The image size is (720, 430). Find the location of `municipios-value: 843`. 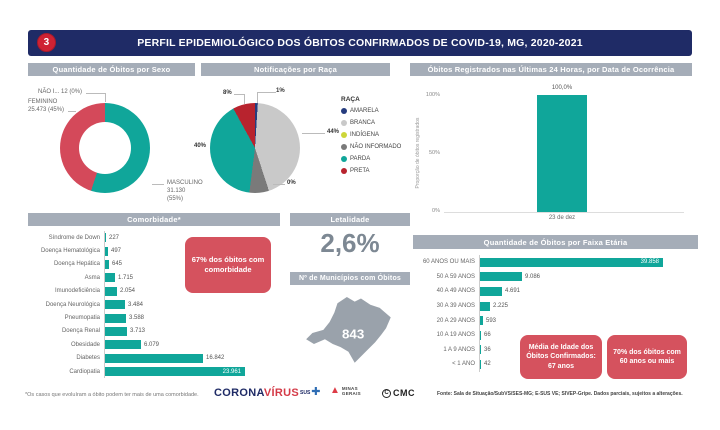

municipios-value: 843 is located at coordinates (353, 333).